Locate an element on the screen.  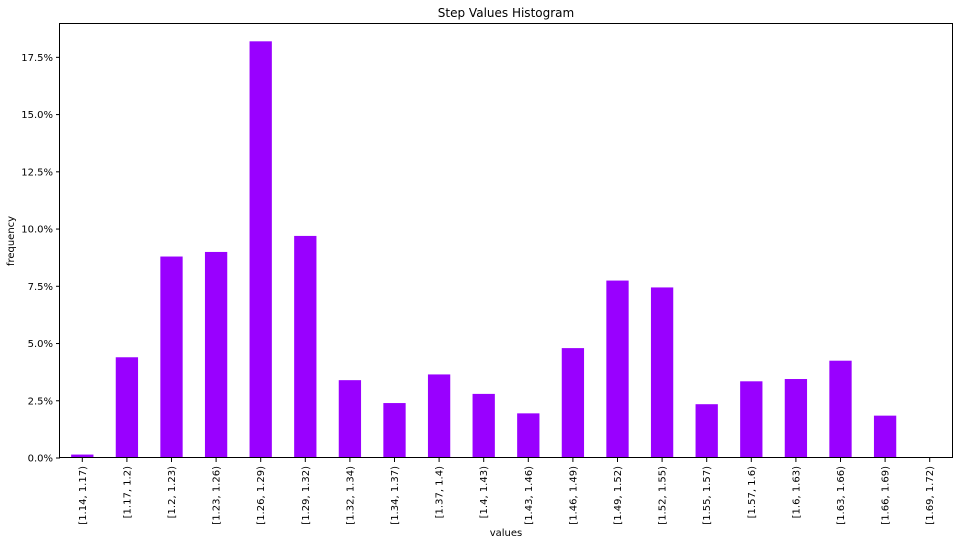
x-tick-label: [1.69, 1.72) is located at coordinates (930, 495).